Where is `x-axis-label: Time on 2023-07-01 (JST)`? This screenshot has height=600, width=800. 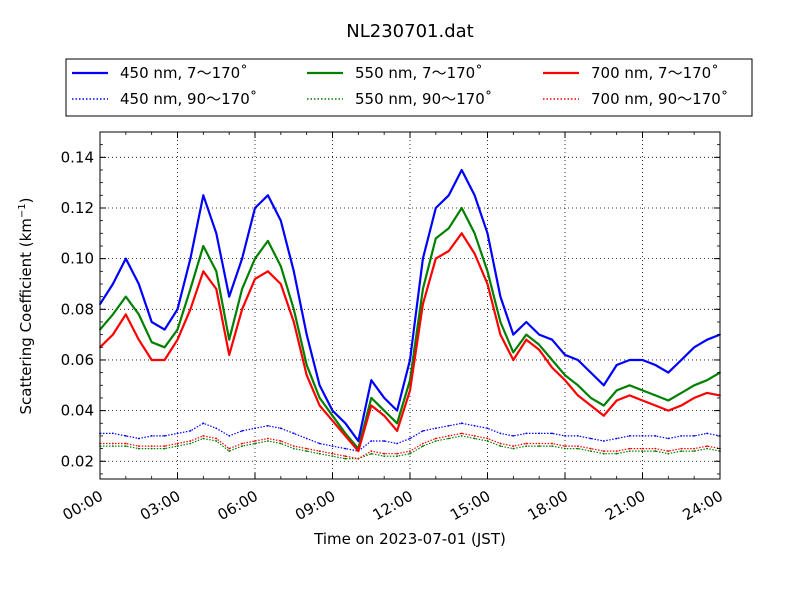
x-axis-label: Time on 2023-07-01 (JST) is located at coordinates (409, 539).